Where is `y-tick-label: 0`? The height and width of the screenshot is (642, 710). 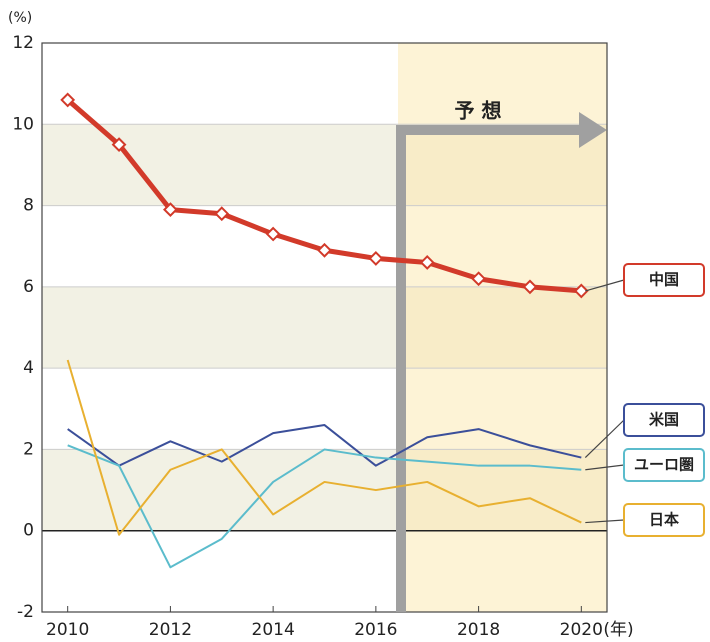
y-tick-label: 0 is located at coordinates (28, 531).